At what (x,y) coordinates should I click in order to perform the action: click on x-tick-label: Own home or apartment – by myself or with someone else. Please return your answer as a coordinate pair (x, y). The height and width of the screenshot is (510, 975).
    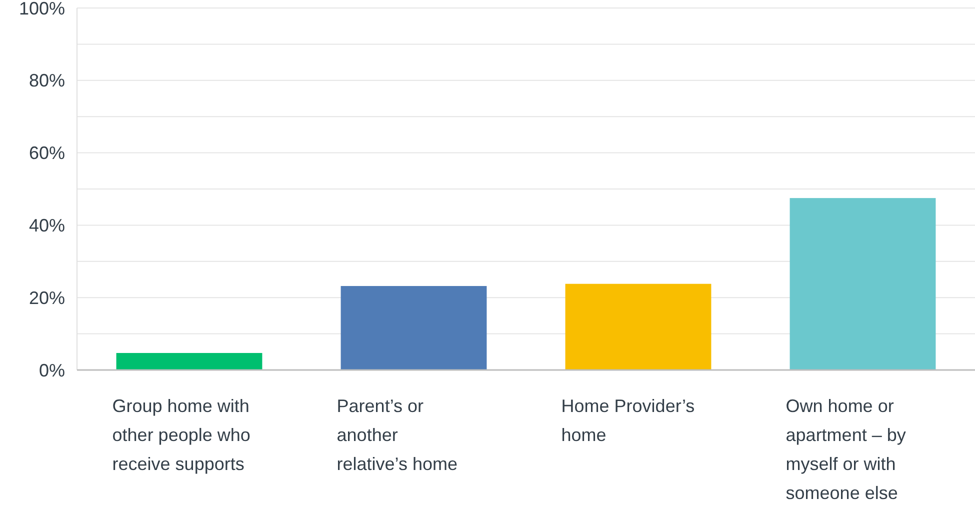
    Looking at the image, I should click on (846, 449).